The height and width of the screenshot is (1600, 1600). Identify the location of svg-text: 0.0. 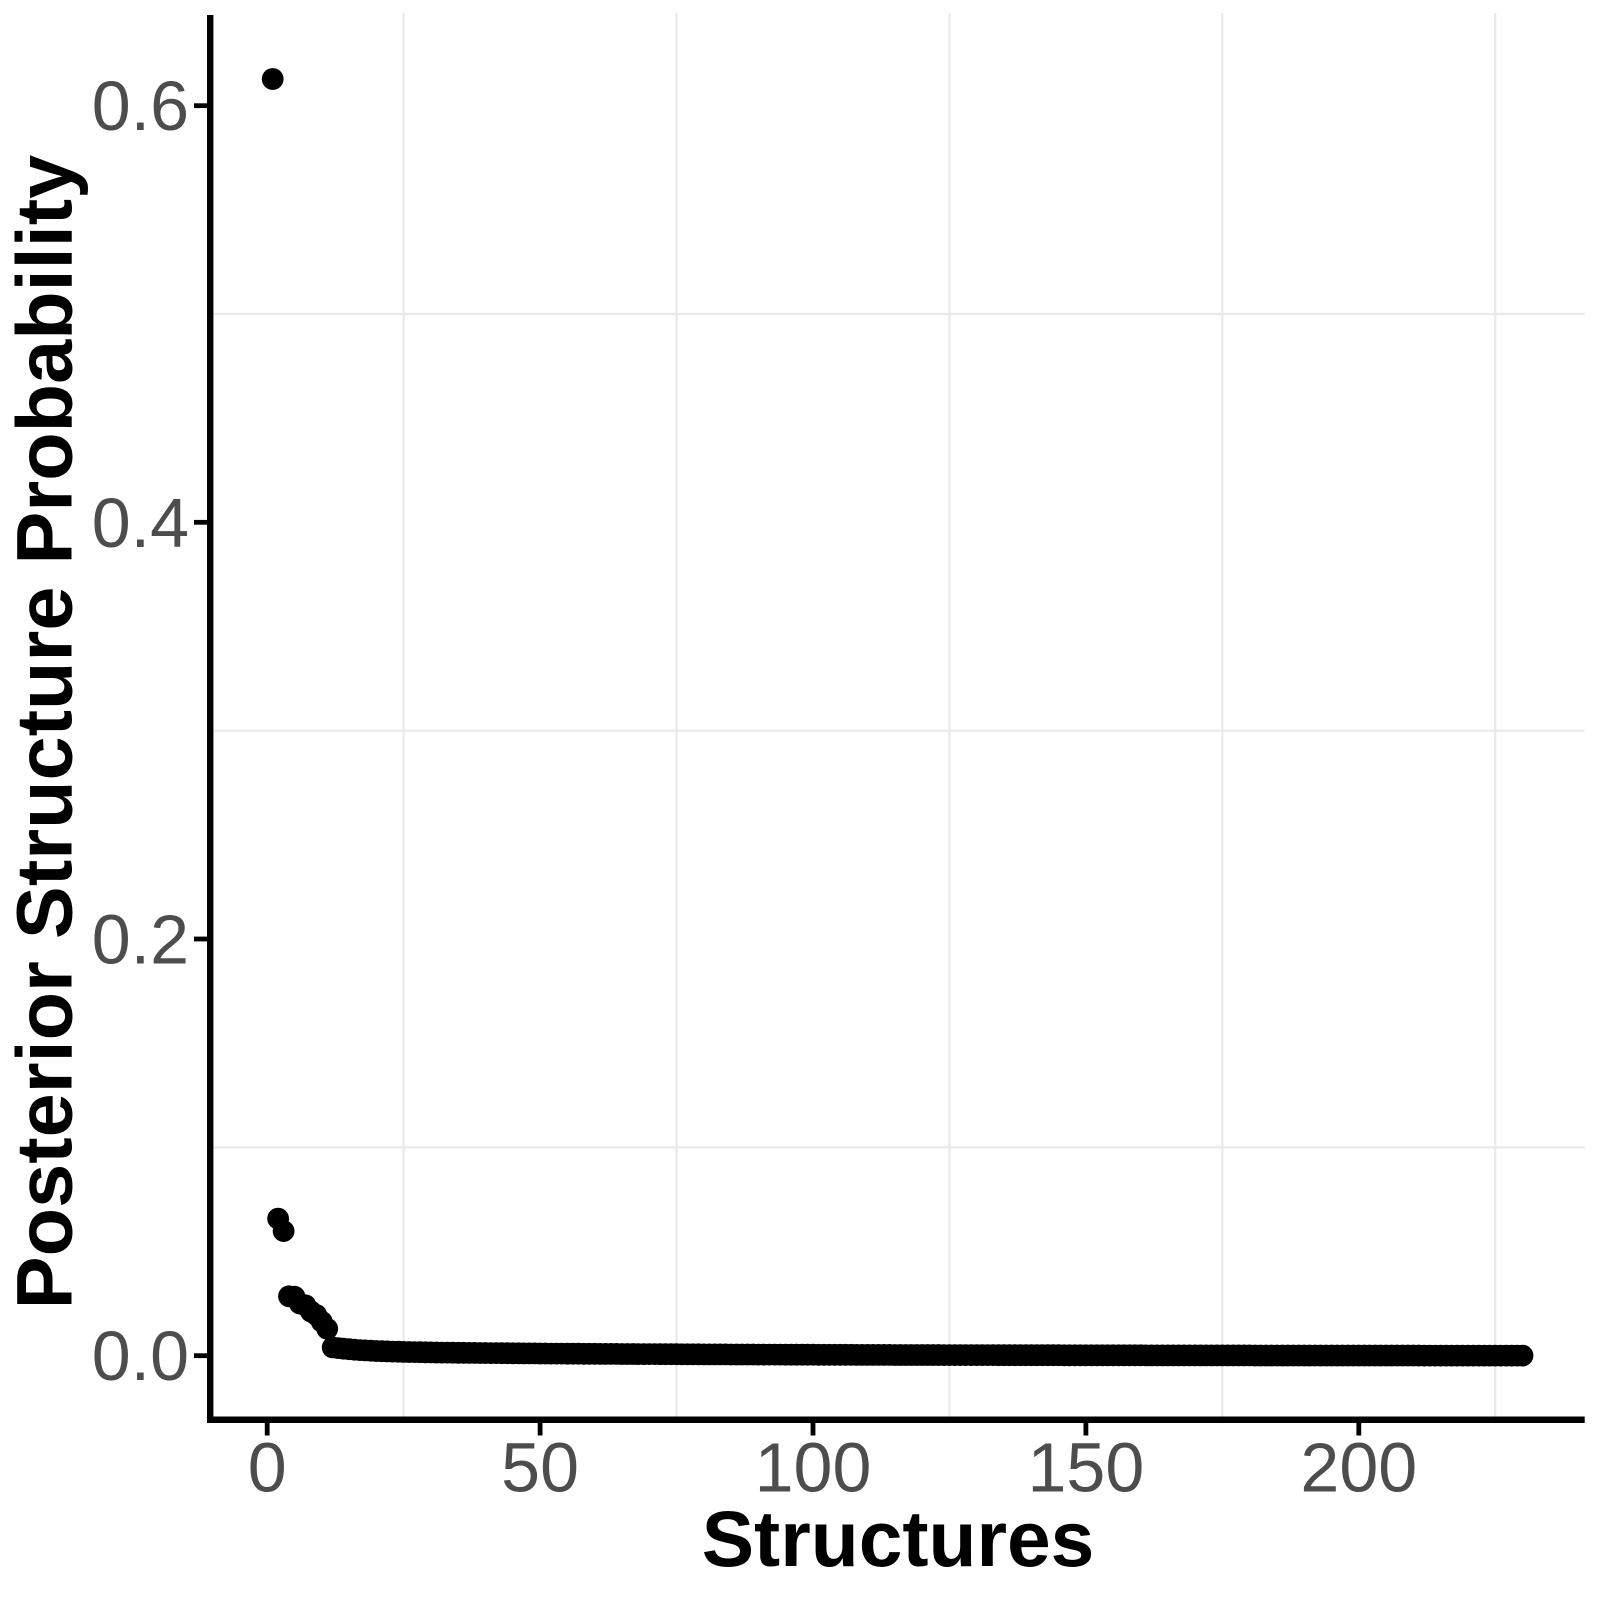
(140, 1356).